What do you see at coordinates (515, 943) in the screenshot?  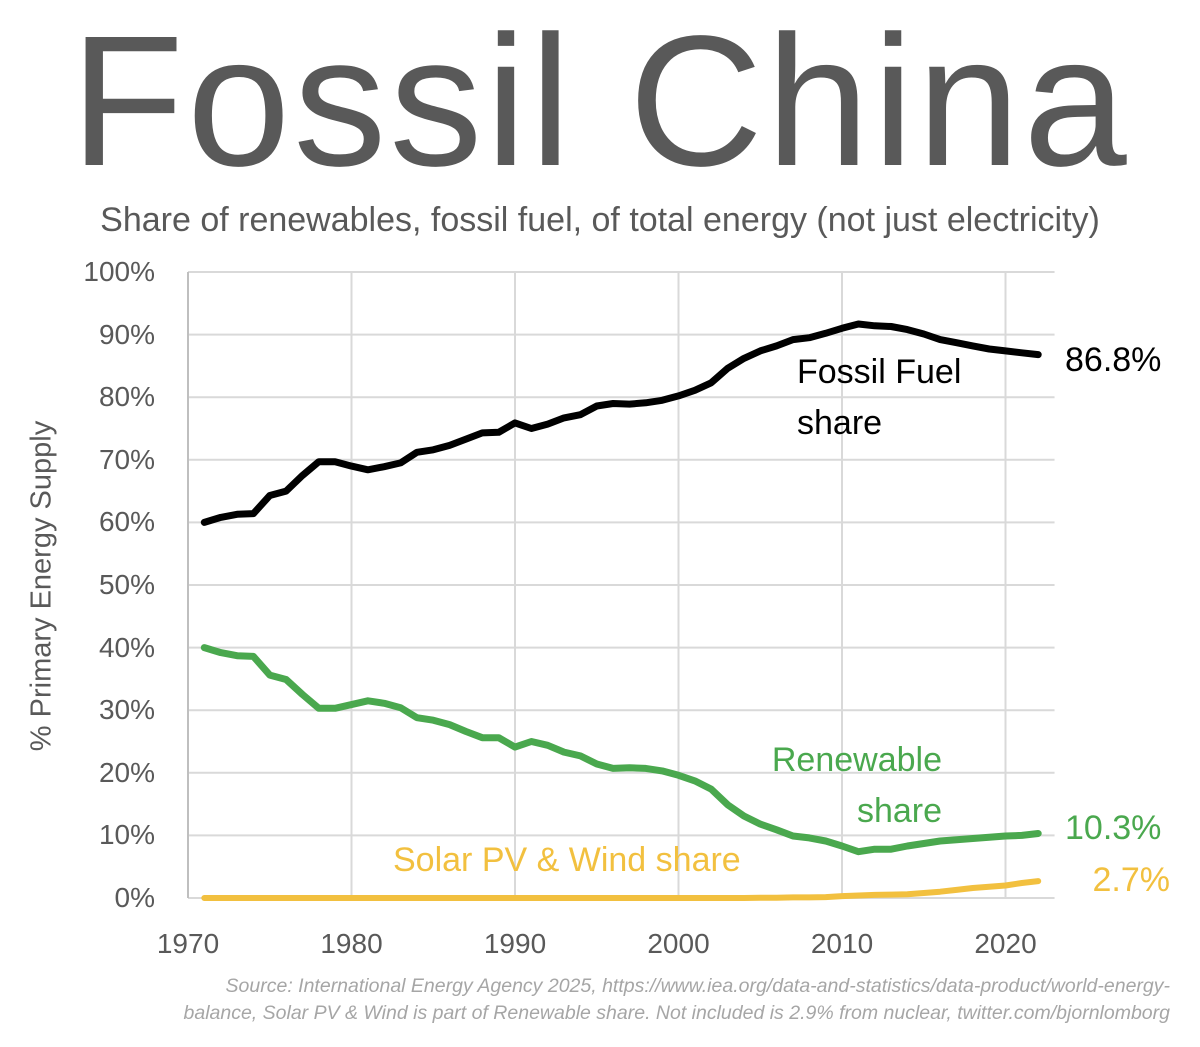 I see `x-tick-label: 1990` at bounding box center [515, 943].